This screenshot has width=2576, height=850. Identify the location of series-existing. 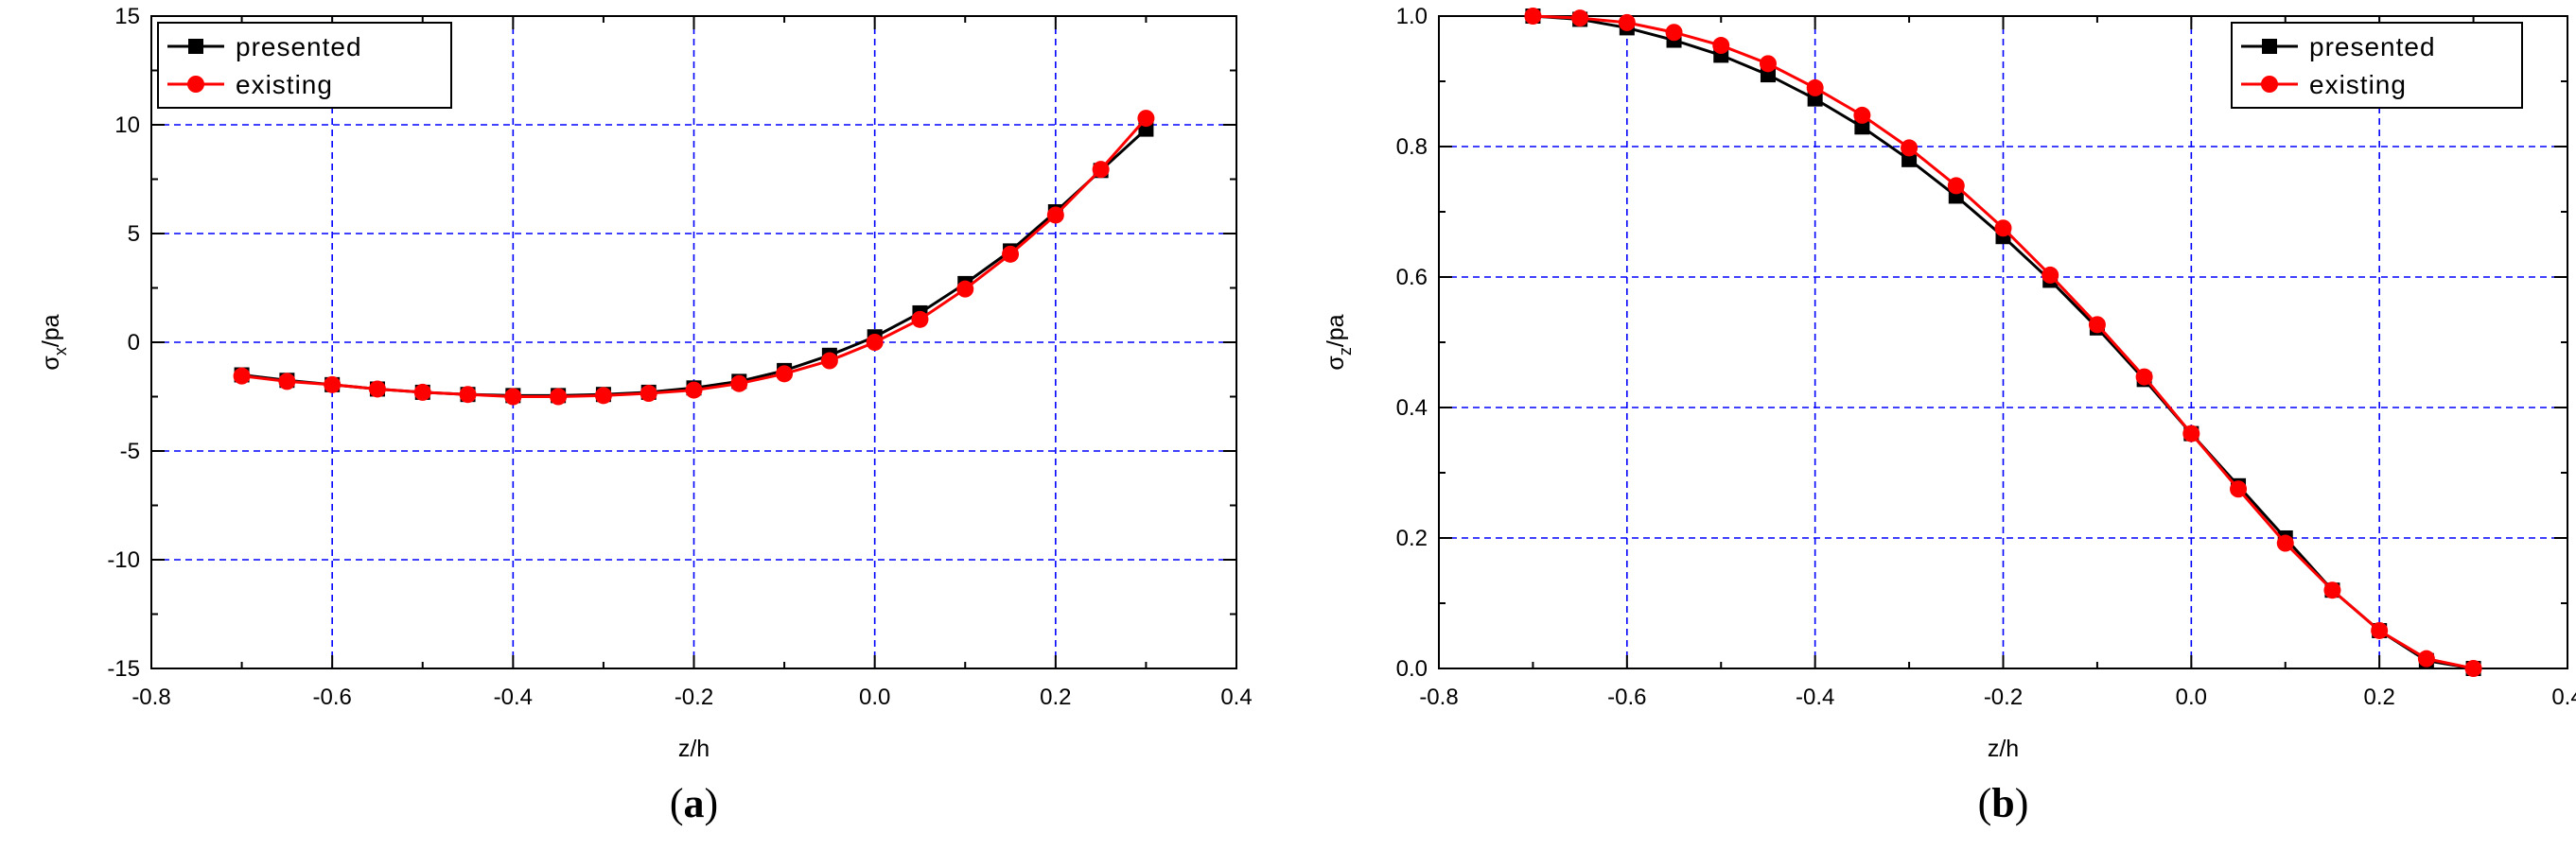
(694, 258).